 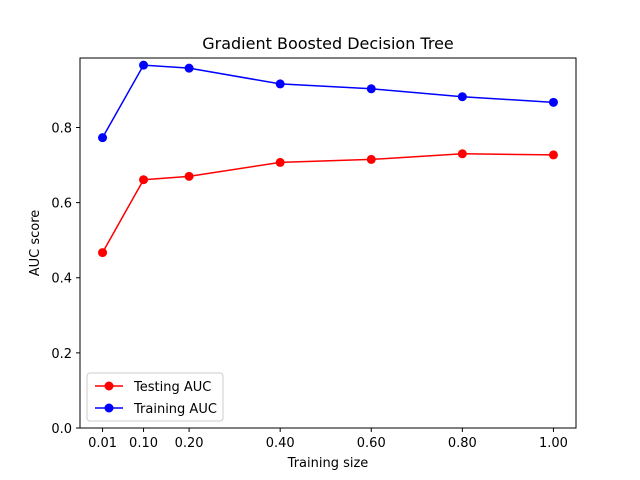 What do you see at coordinates (280, 443) in the screenshot?
I see `x-tick-label: 0.40` at bounding box center [280, 443].